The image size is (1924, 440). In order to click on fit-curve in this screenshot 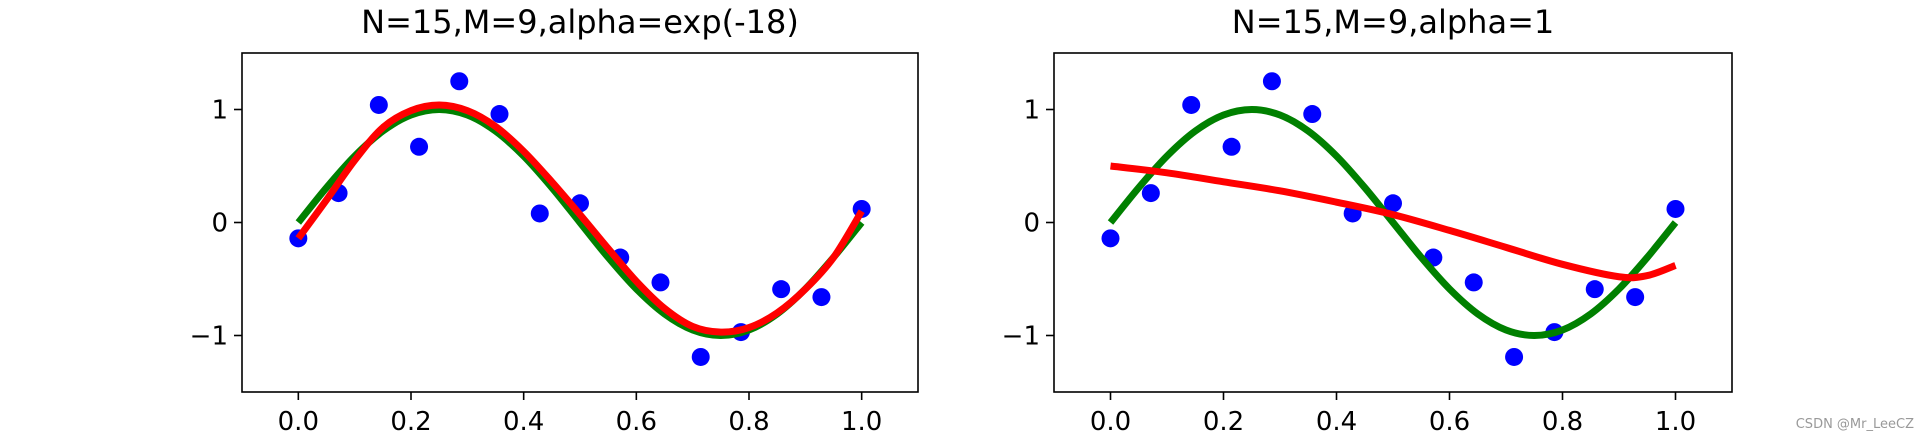, I will do `click(1393, 222)`.